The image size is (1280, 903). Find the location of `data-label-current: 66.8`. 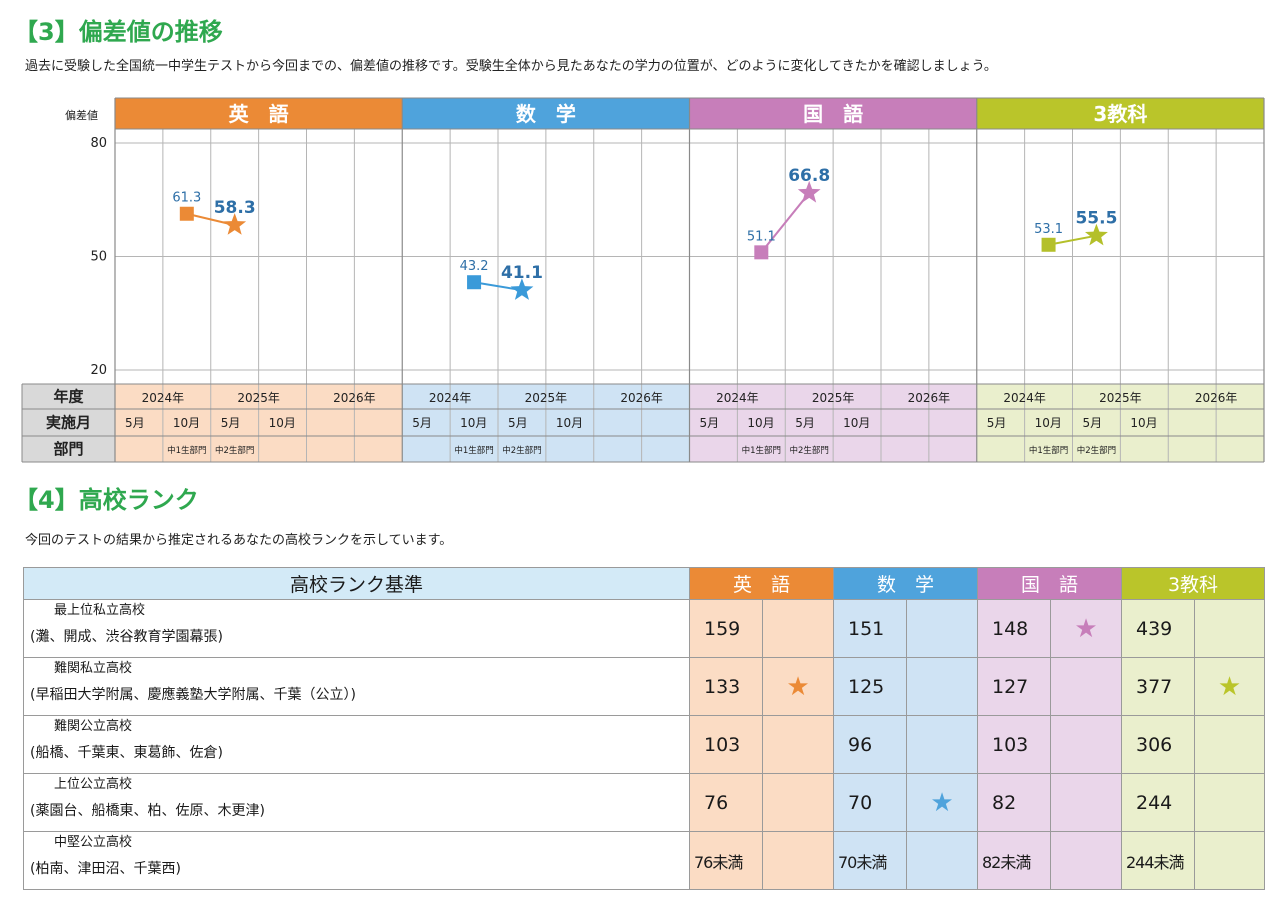

data-label-current: 66.8 is located at coordinates (809, 176).